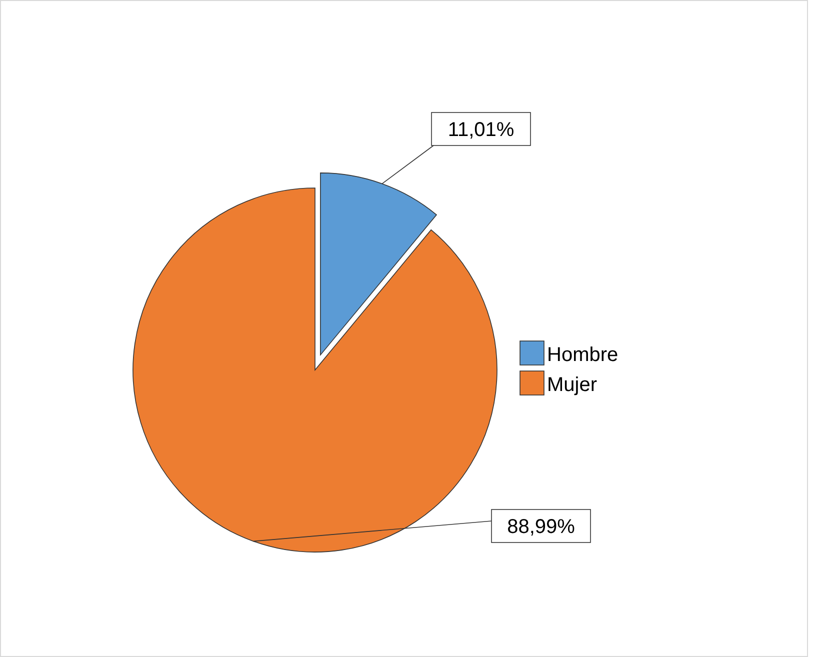 The width and height of the screenshot is (818, 657). What do you see at coordinates (541, 527) in the screenshot?
I see `data-label: 88,99%` at bounding box center [541, 527].